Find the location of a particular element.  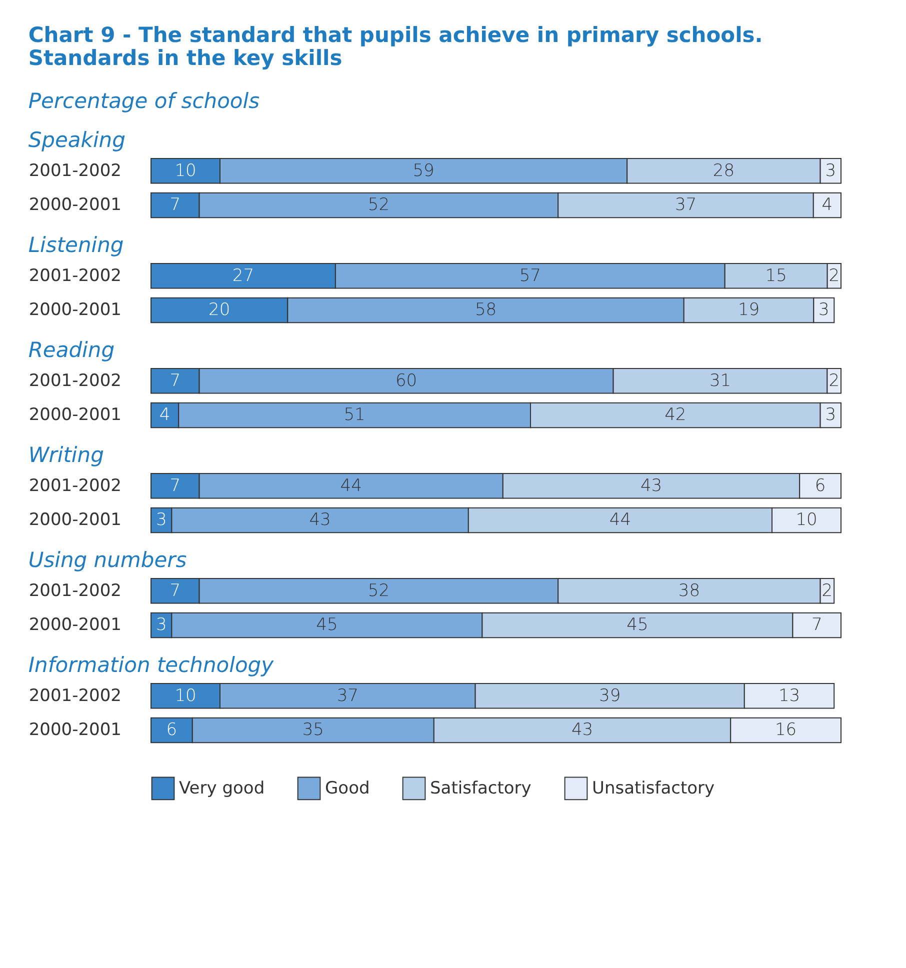

data-label: 27 is located at coordinates (243, 276).